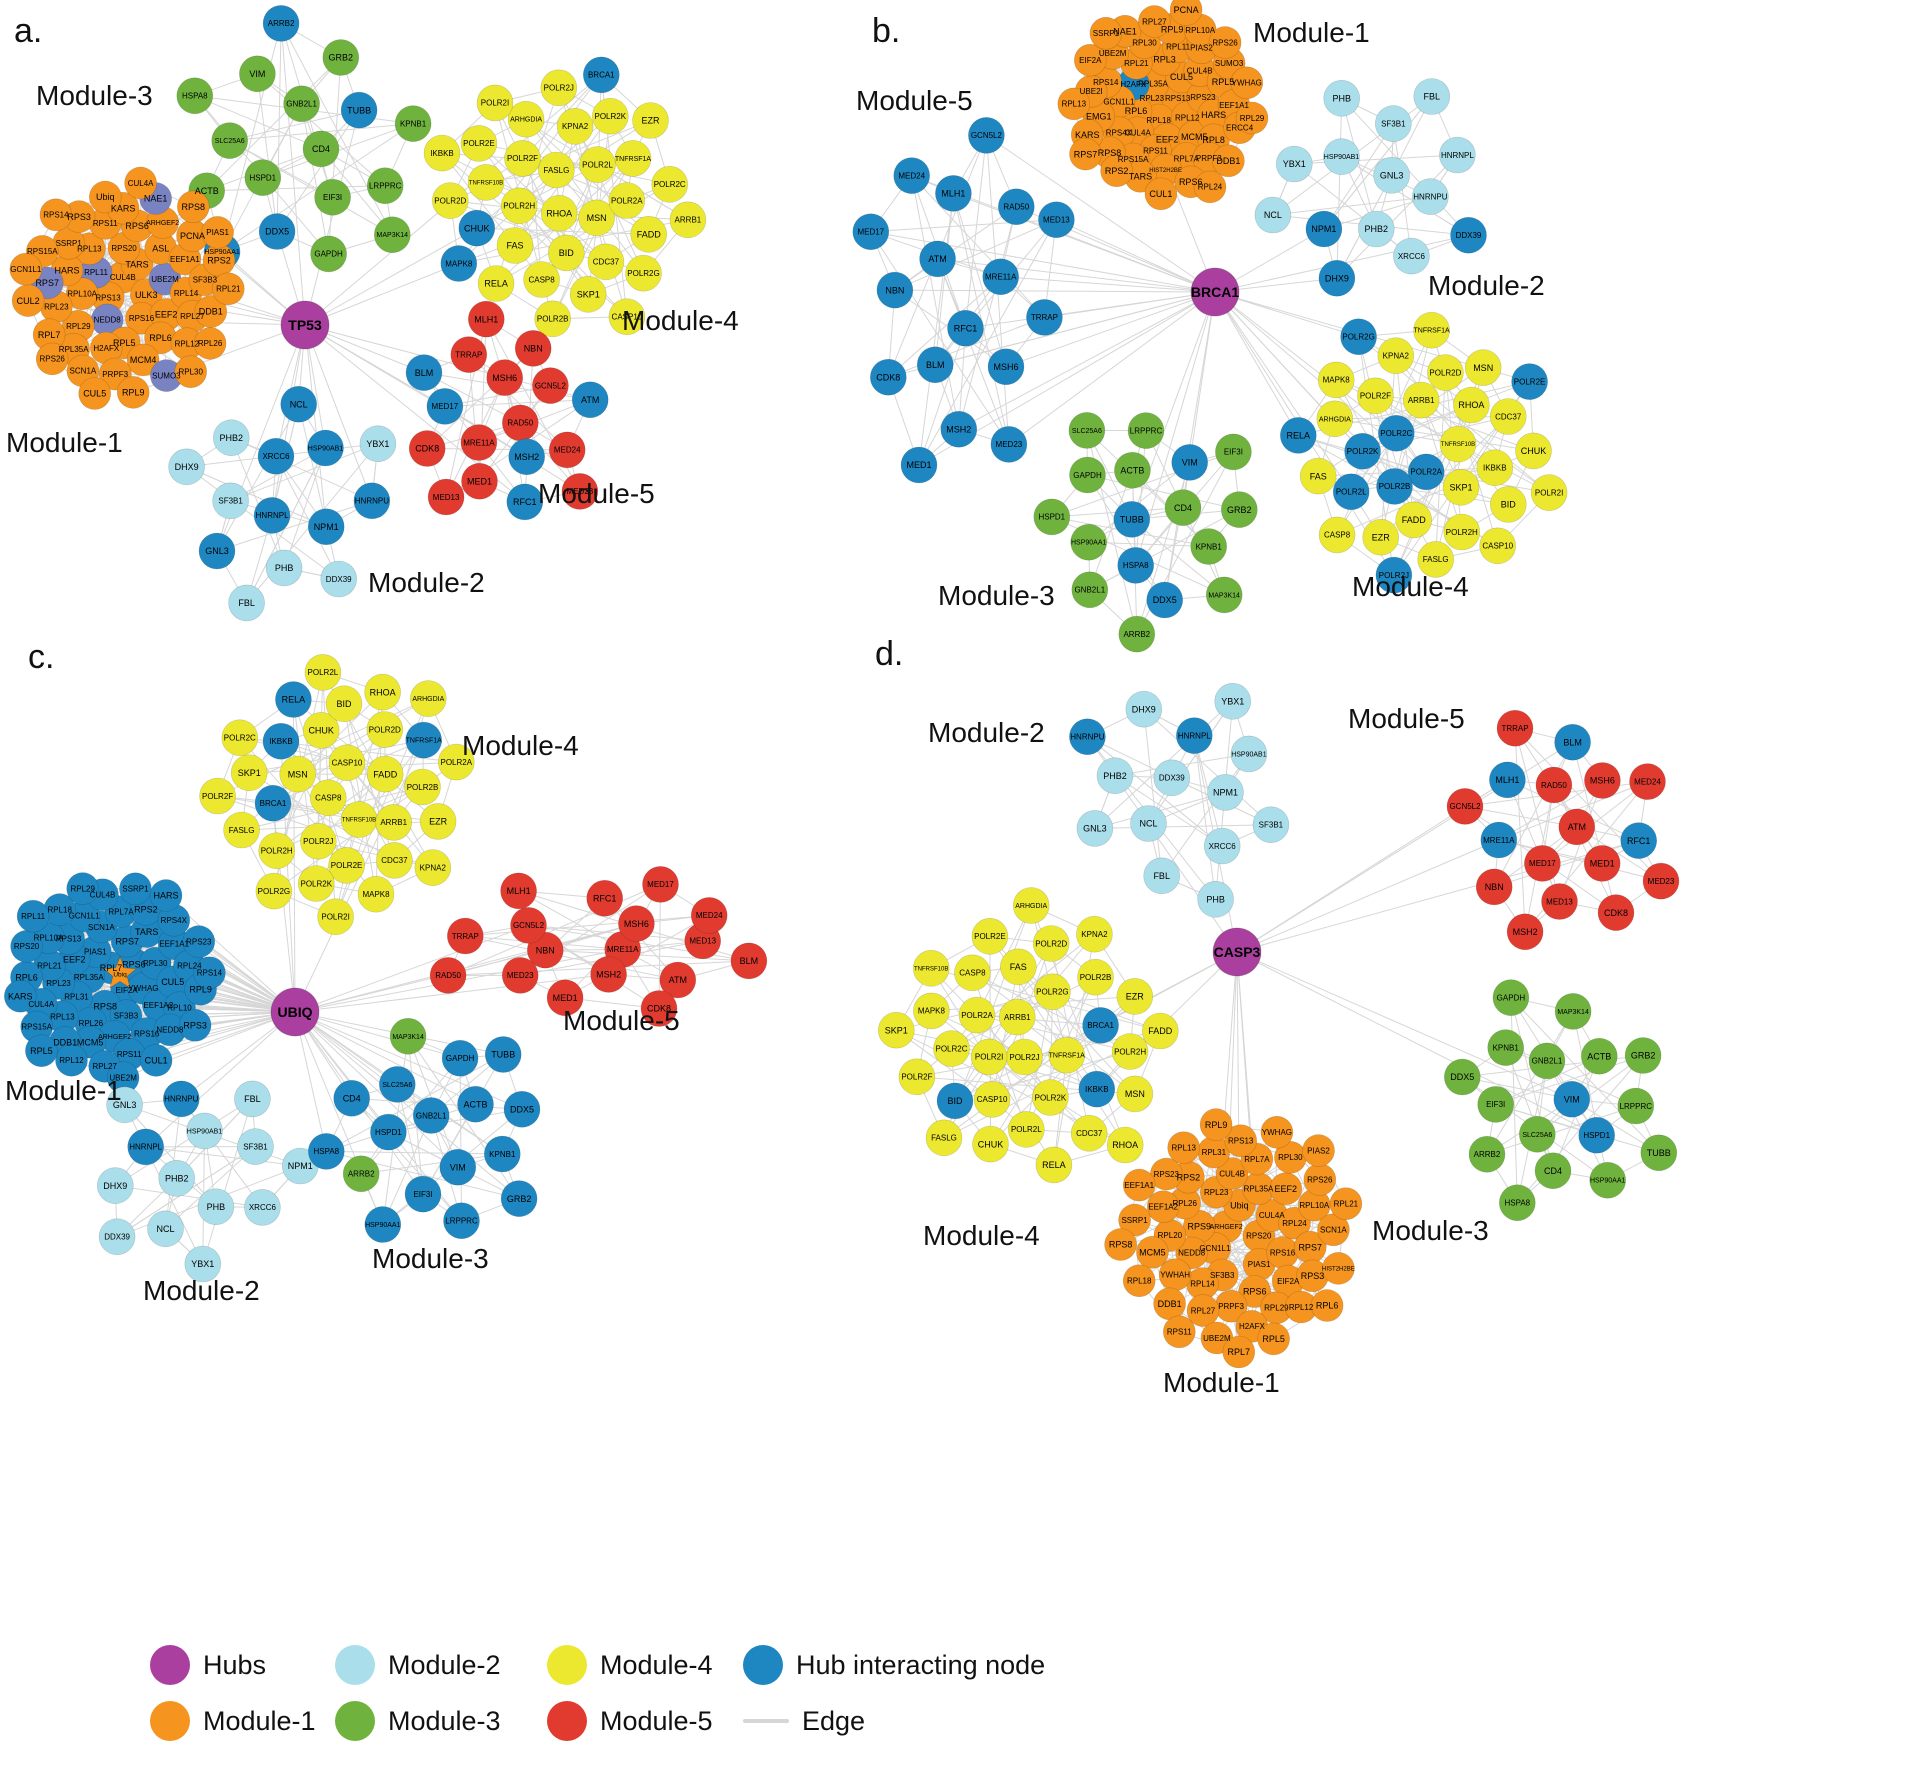 The image size is (1923, 1775). I want to click on gene-node-XRCC6, so click(262, 1207).